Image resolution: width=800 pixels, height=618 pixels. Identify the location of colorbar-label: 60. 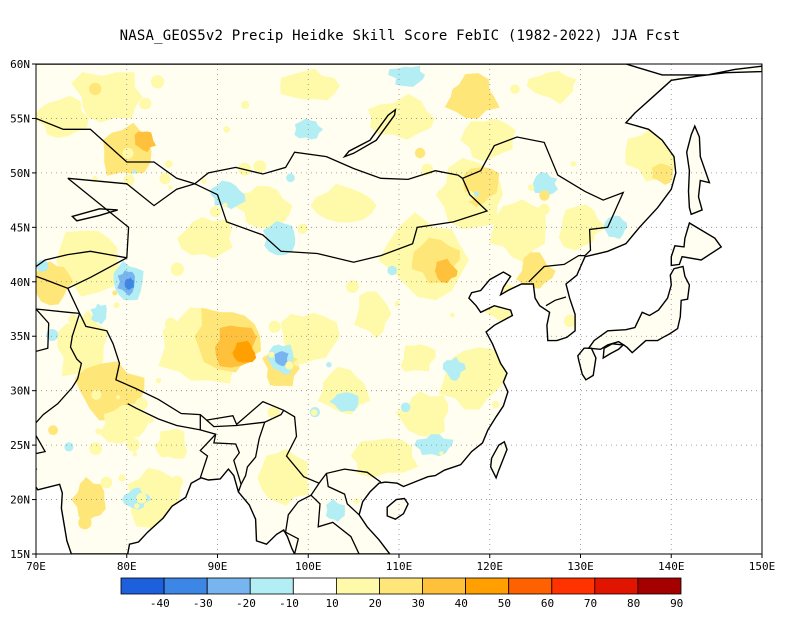
(547, 603).